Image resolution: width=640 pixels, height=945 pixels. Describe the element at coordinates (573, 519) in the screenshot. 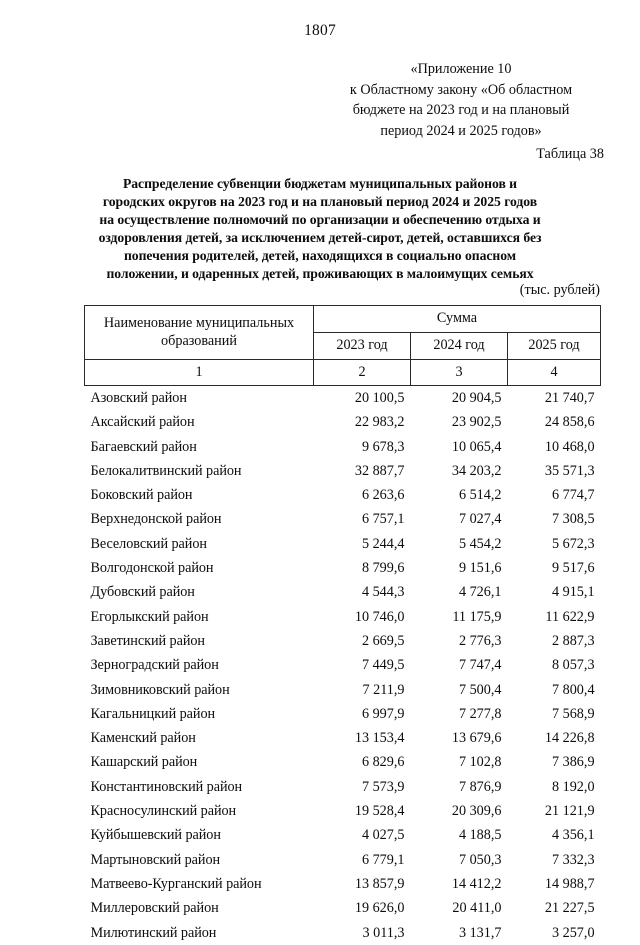

I see `amount-y2025: 7 308,5` at that location.